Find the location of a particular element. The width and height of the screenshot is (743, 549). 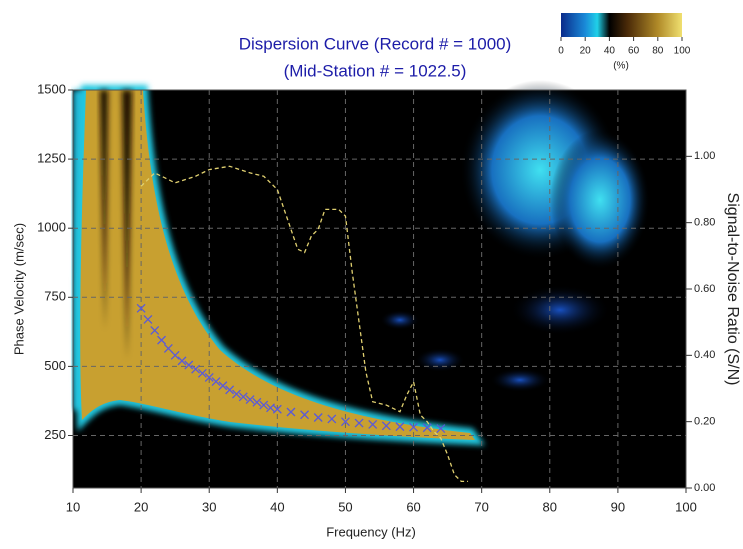

x-tick-label: 90 is located at coordinates (618, 506).